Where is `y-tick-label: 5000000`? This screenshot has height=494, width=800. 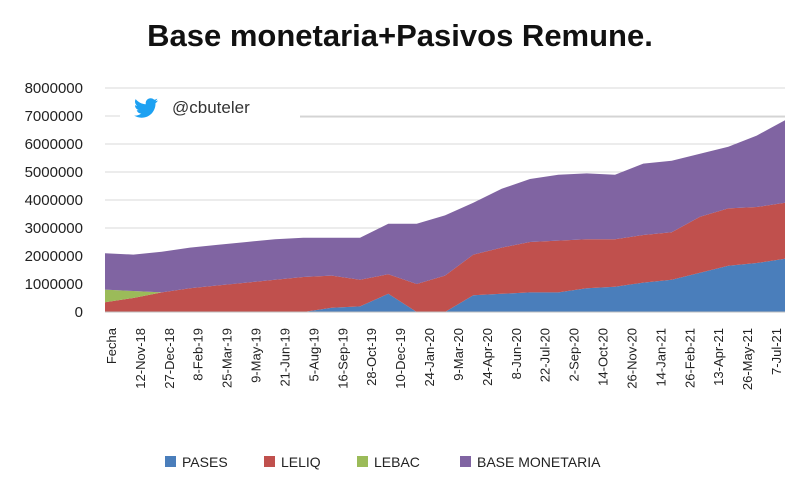
y-tick-label: 5000000 is located at coordinates (54, 172).